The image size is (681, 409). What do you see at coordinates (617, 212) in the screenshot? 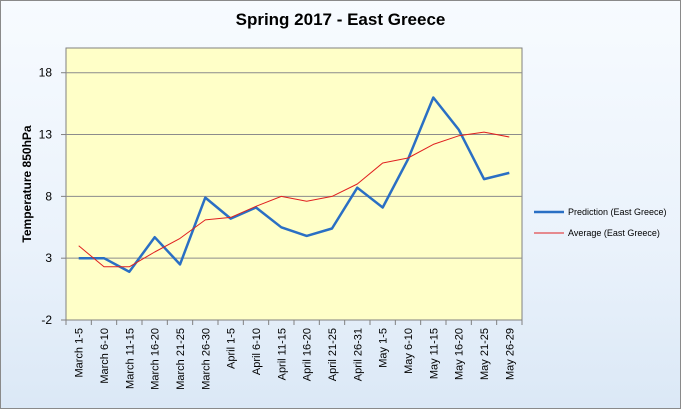
I see `legend-label: Prediction (East Greece)` at bounding box center [617, 212].